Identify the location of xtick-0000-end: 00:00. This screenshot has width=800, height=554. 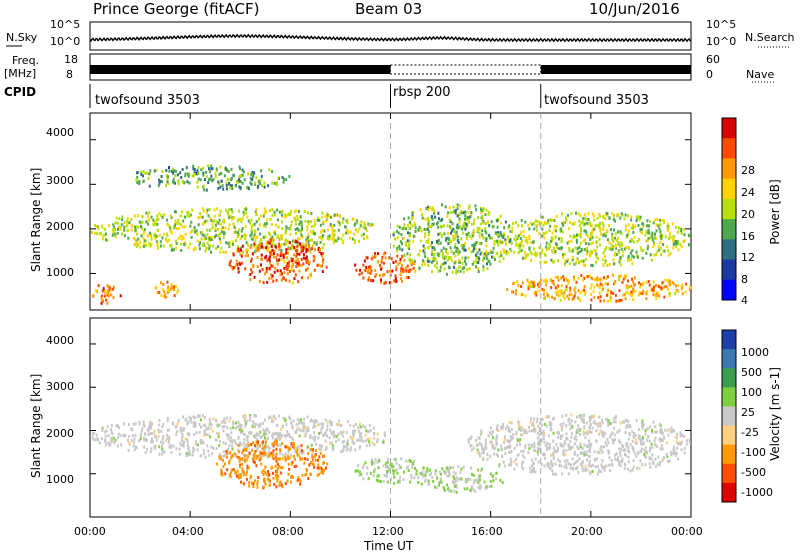
(687, 531).